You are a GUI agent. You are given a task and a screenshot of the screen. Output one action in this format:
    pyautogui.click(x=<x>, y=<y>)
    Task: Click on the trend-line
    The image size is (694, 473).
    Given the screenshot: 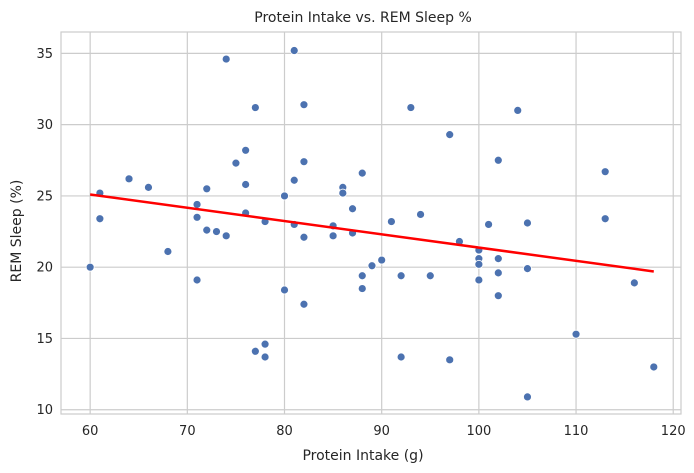 What is the action you would take?
    pyautogui.click(x=371, y=233)
    